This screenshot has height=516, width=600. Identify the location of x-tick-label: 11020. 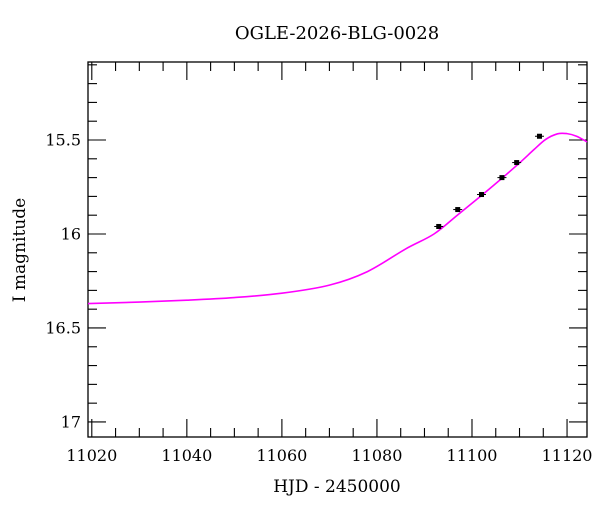
(91, 455).